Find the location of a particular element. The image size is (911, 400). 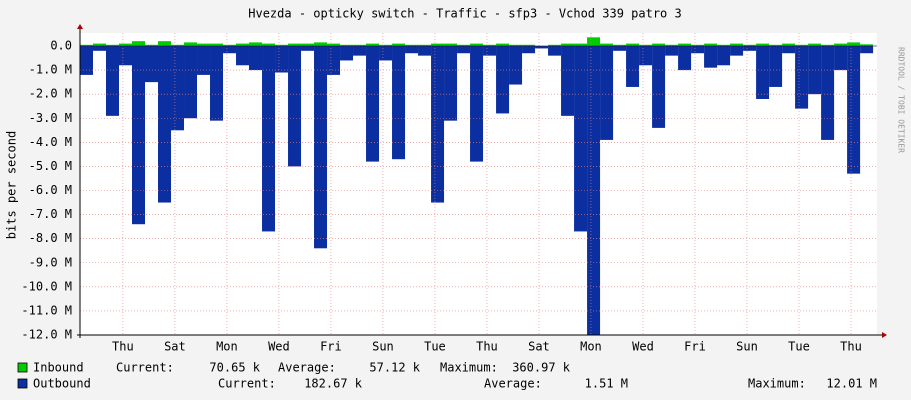

x-tick-label: Thu is located at coordinates (123, 347).